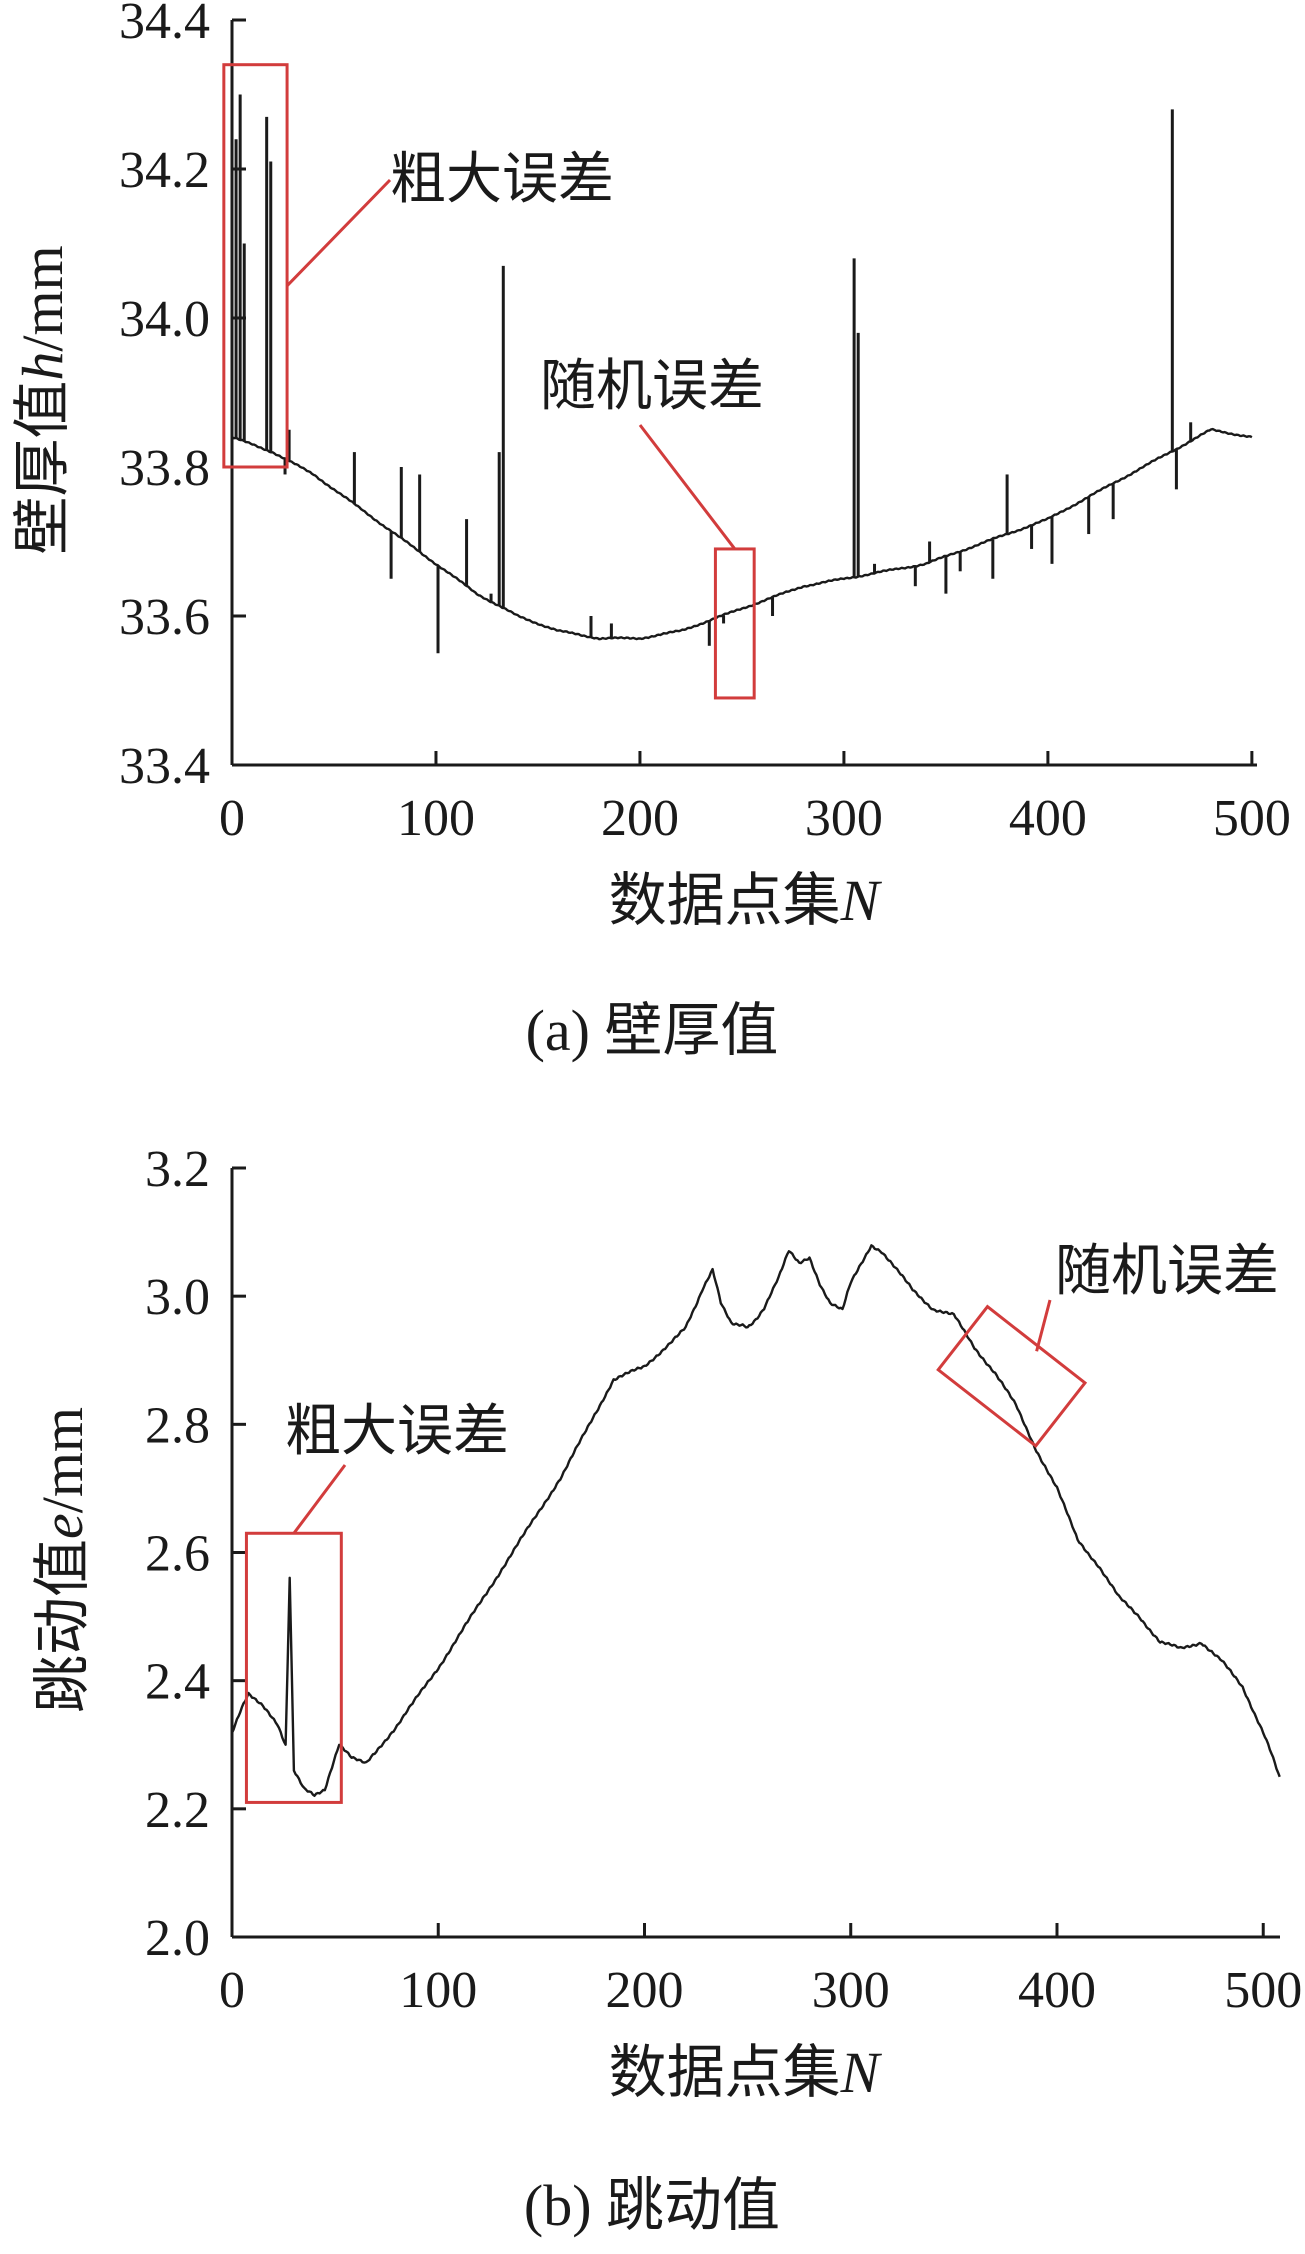 The width and height of the screenshot is (1305, 2254). I want to click on y-tick-group: 33.4 33.6 33.8 34.0 34.2 34.4, so click(182, 397).